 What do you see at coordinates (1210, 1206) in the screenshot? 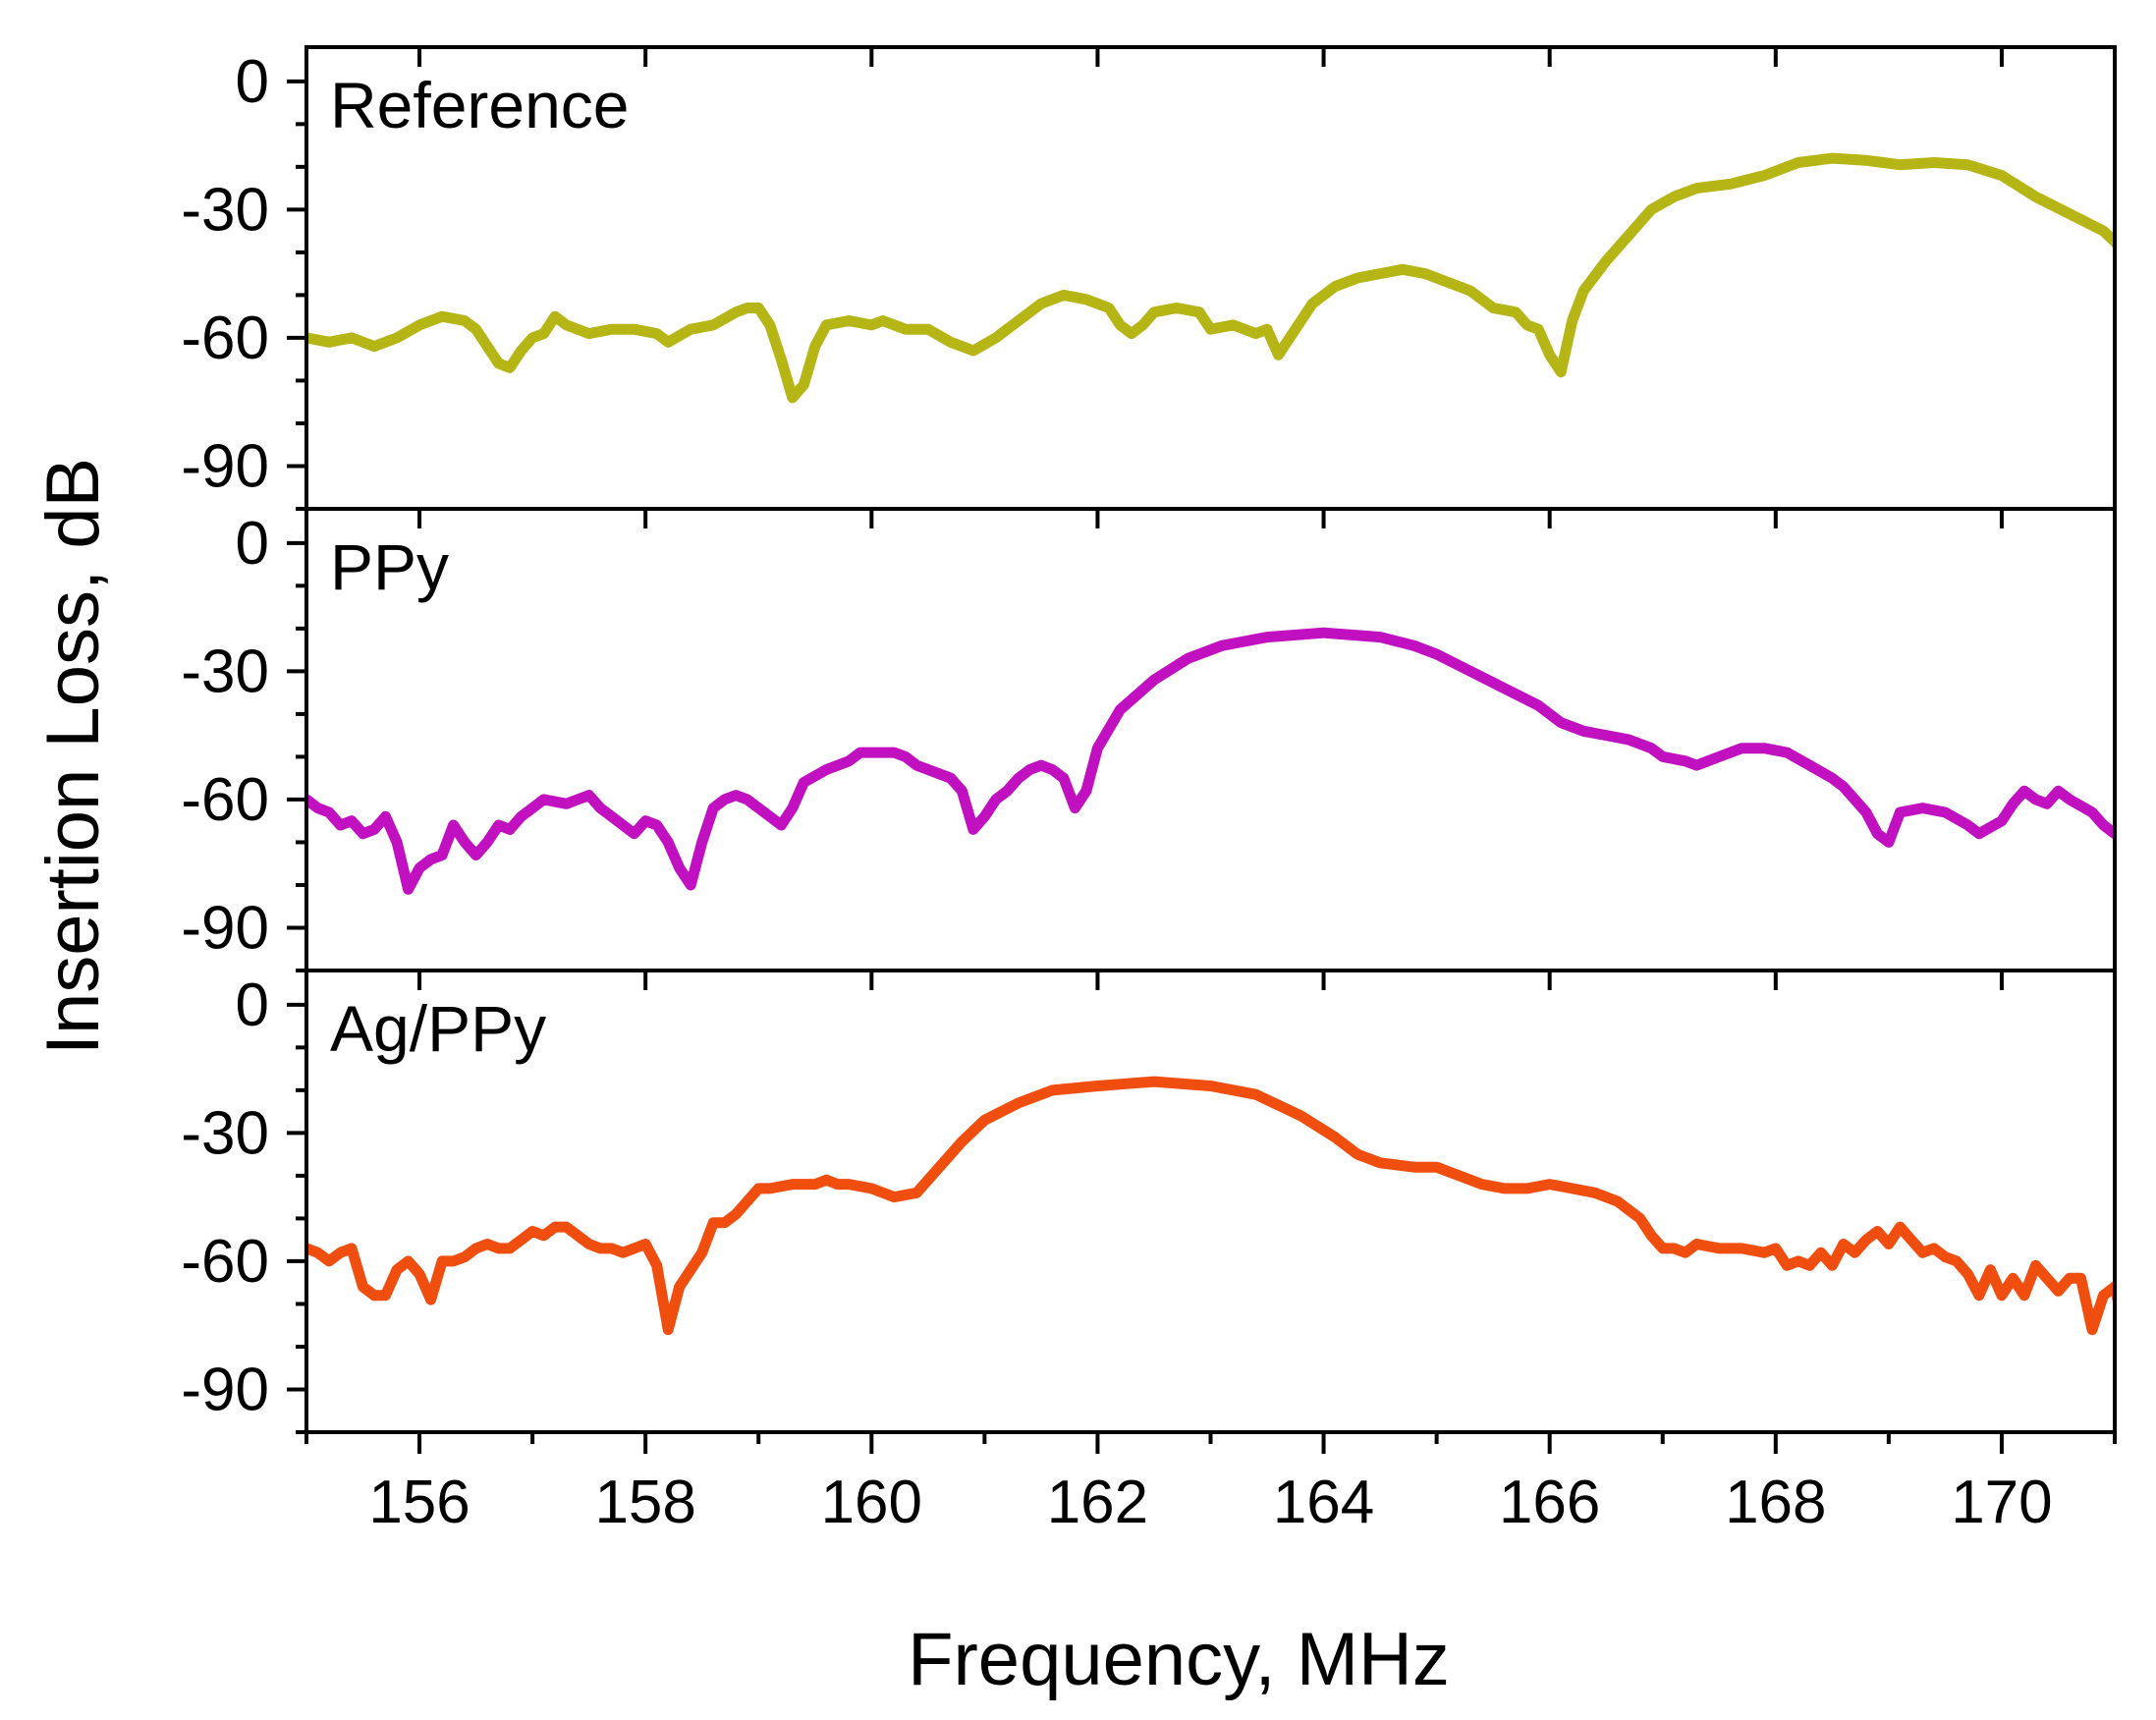
I see `series-line-ag-ppy` at bounding box center [1210, 1206].